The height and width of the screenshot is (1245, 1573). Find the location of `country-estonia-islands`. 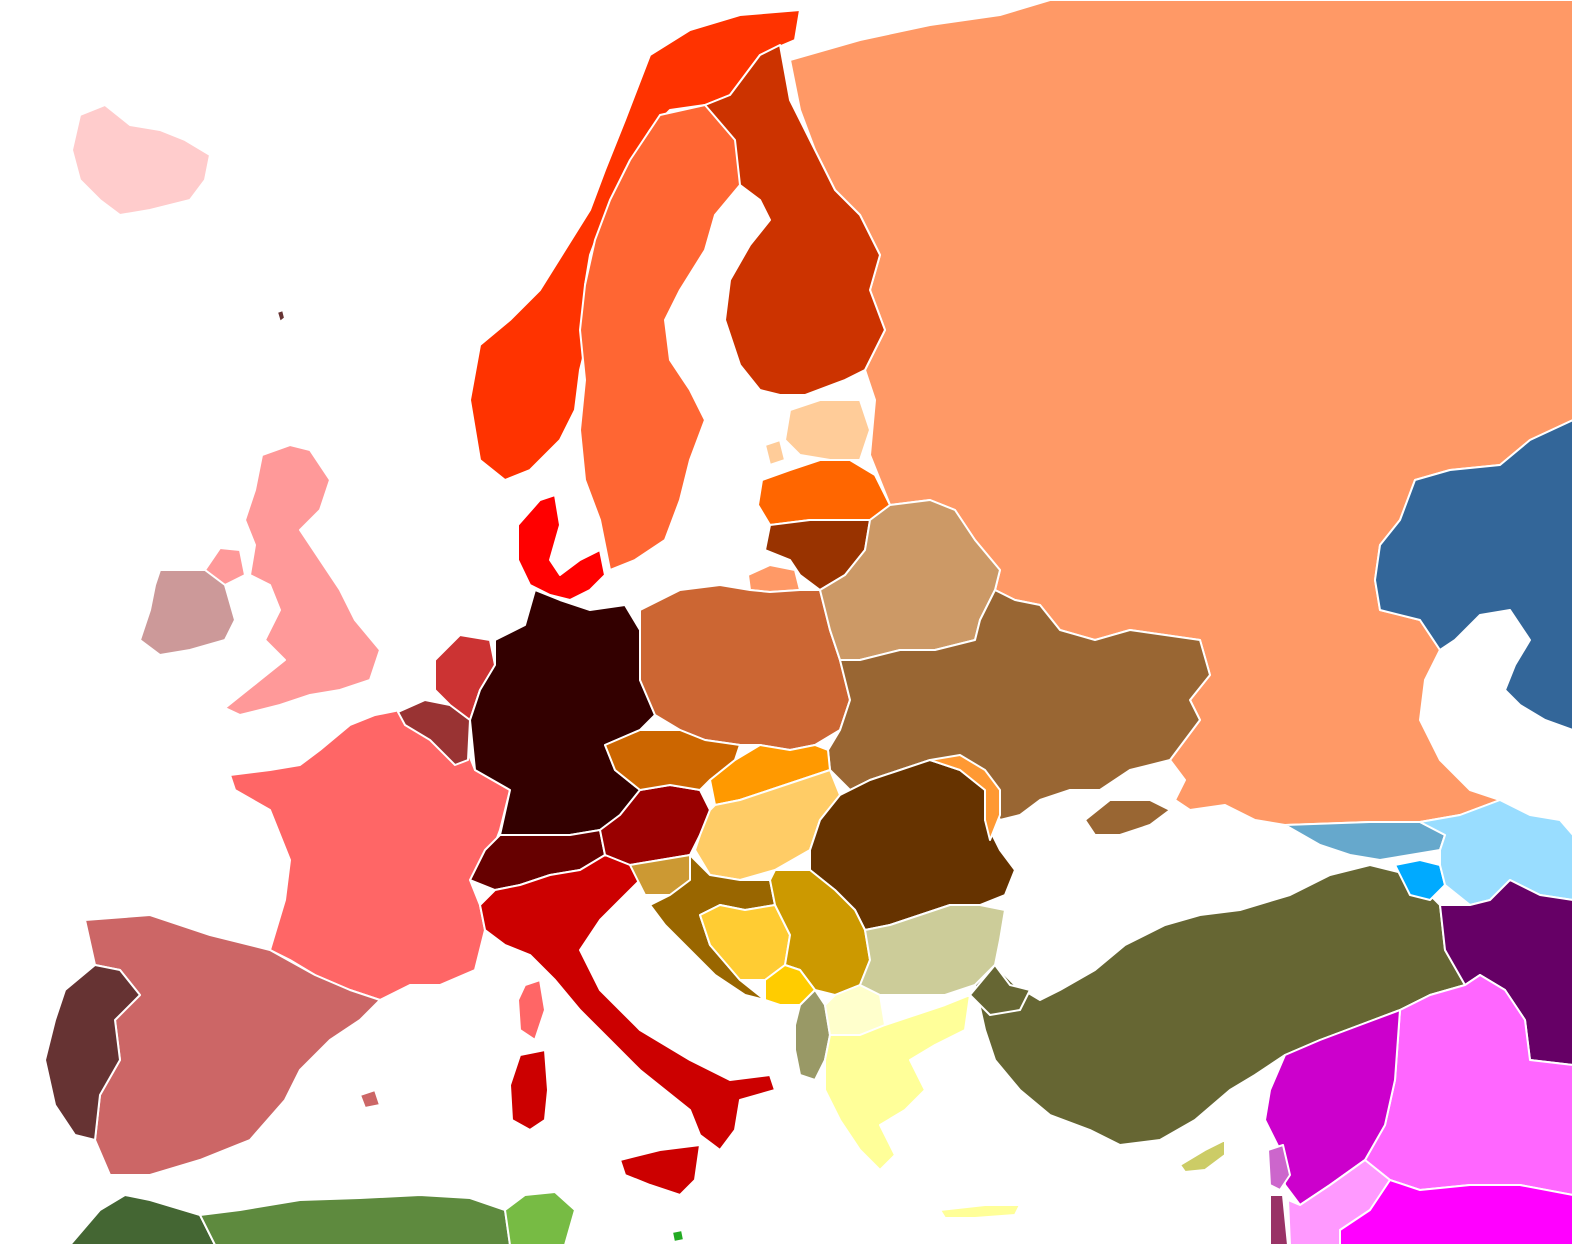

country-estonia-islands is located at coordinates (775, 452).